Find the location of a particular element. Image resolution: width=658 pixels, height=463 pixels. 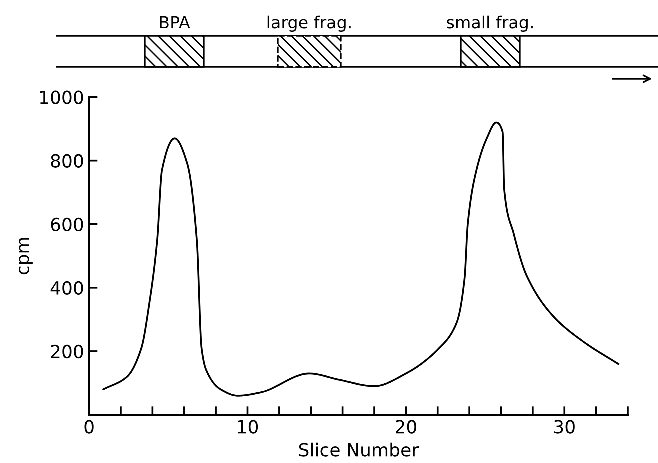

x-tick-label: 10 is located at coordinates (248, 427).